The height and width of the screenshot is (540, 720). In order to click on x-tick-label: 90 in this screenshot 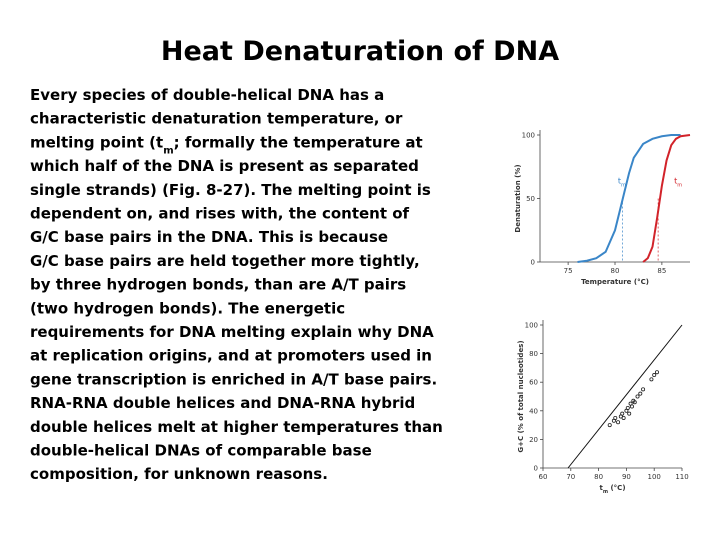, I will do `click(626, 477)`.